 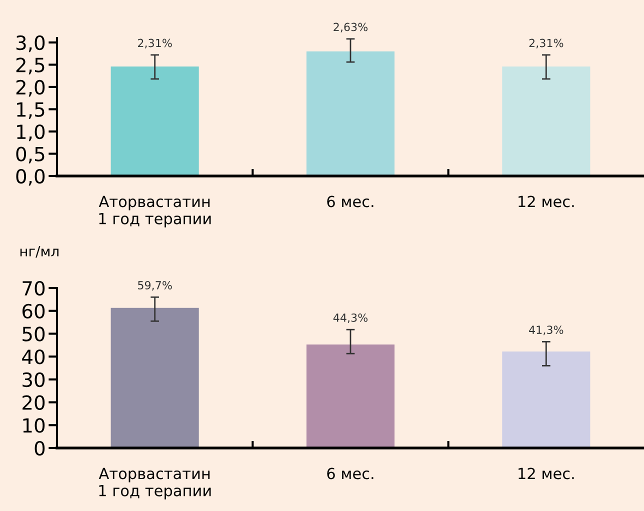 I want to click on annotation: 41,3%, so click(x=546, y=331).